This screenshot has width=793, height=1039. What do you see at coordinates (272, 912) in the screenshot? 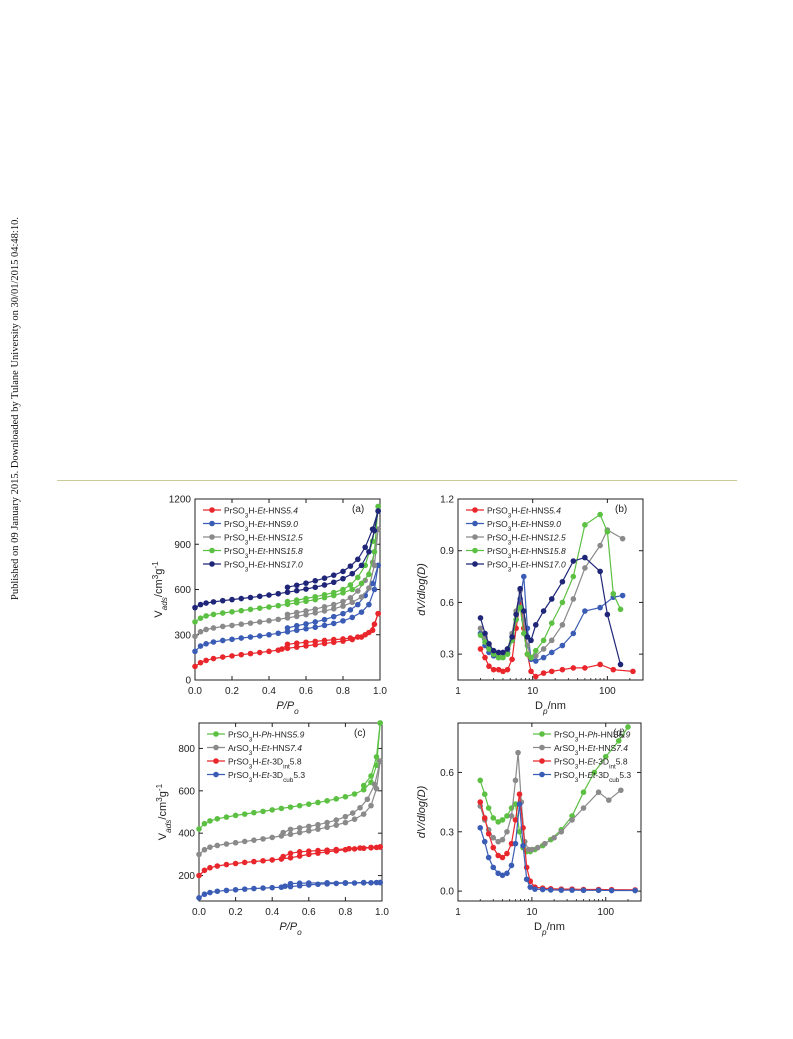
I see `x-tick-label: 0.4` at bounding box center [272, 912].